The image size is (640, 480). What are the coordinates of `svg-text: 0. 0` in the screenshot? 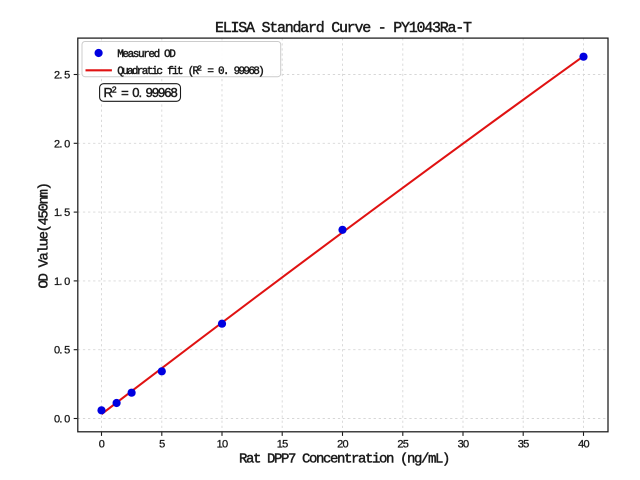 It's located at (62, 420).